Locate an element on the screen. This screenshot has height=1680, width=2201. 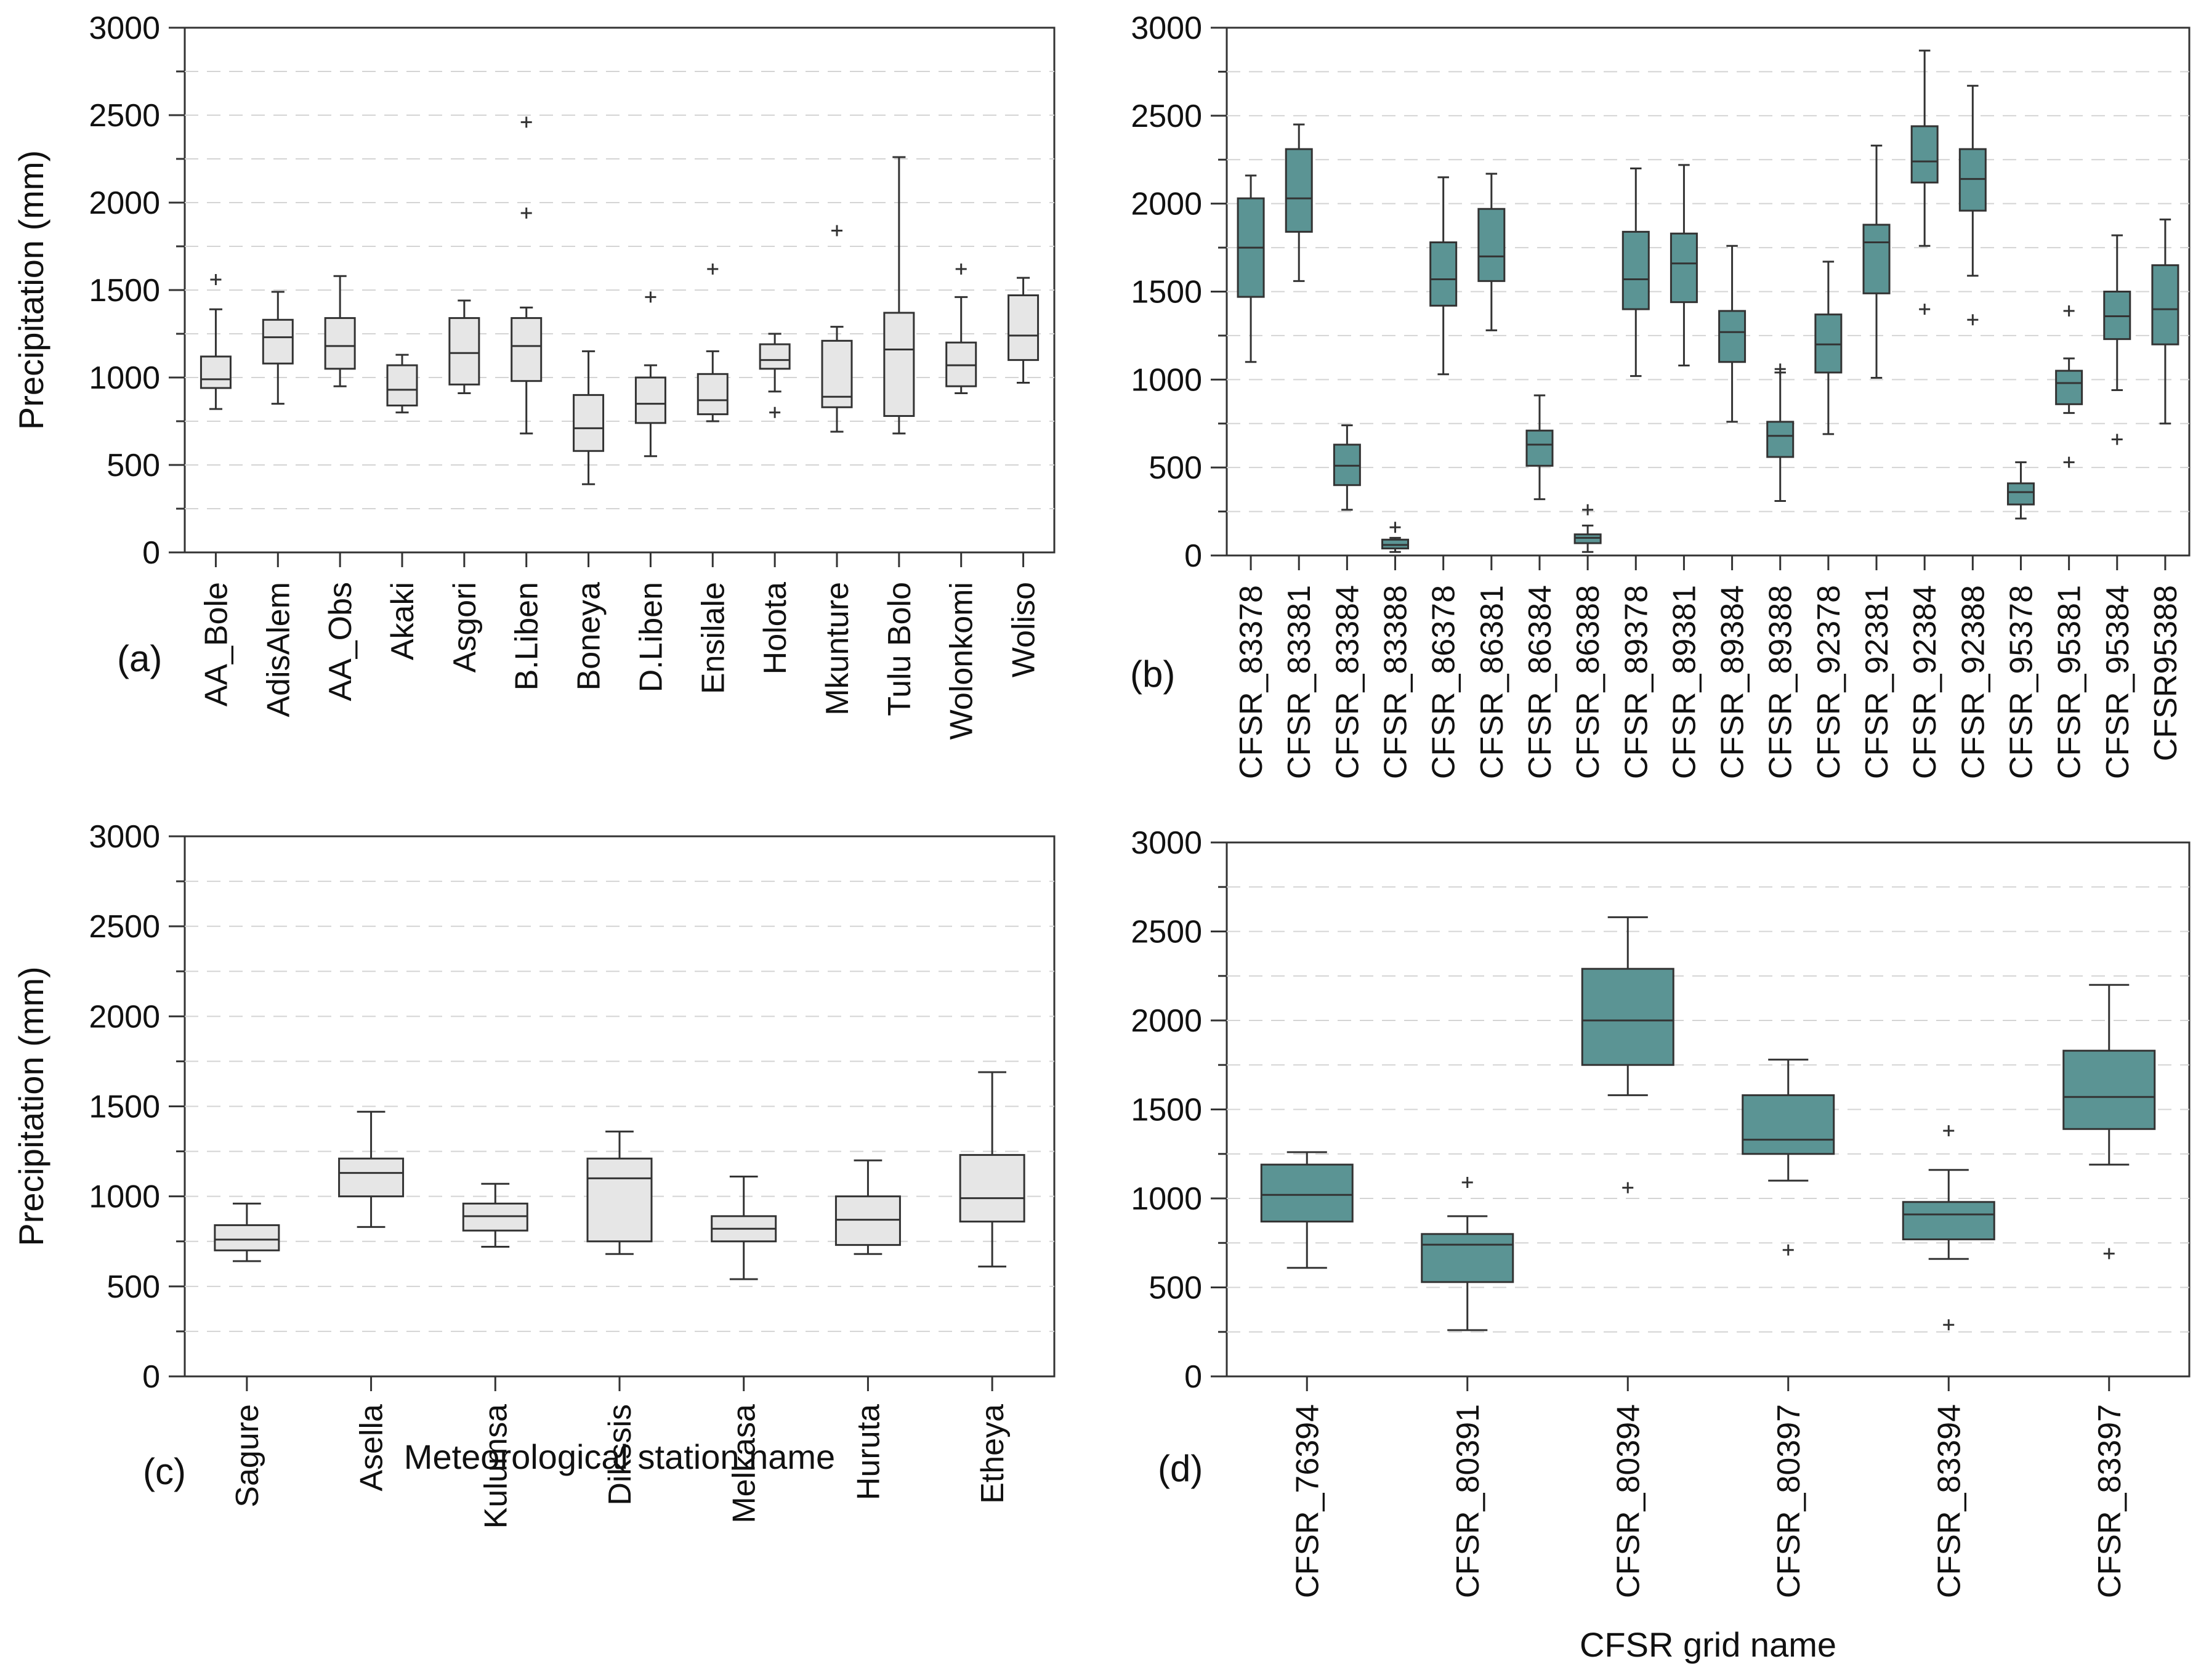
category-label: Woliso is located at coordinates (1024, 629).